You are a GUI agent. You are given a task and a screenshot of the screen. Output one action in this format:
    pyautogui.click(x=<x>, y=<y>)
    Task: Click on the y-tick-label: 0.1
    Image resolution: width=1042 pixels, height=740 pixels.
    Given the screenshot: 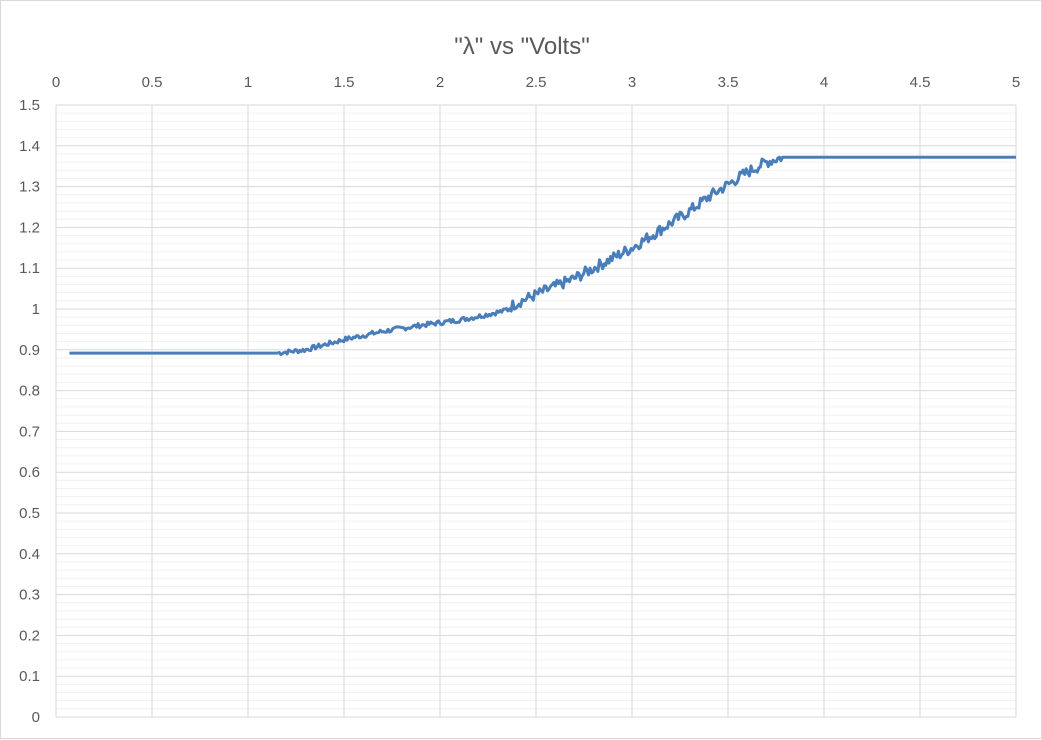 What is the action you would take?
    pyautogui.click(x=29, y=676)
    